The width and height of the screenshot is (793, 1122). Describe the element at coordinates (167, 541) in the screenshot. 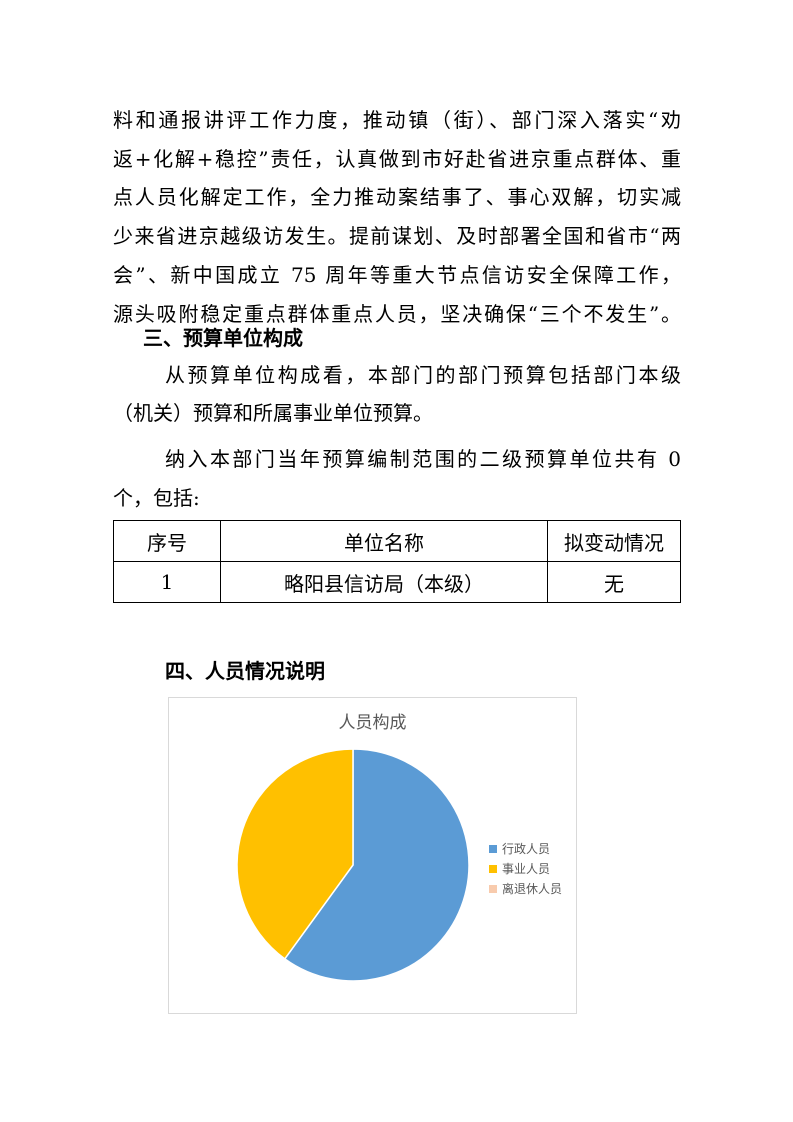

I see `header-cell: 序号` at that location.